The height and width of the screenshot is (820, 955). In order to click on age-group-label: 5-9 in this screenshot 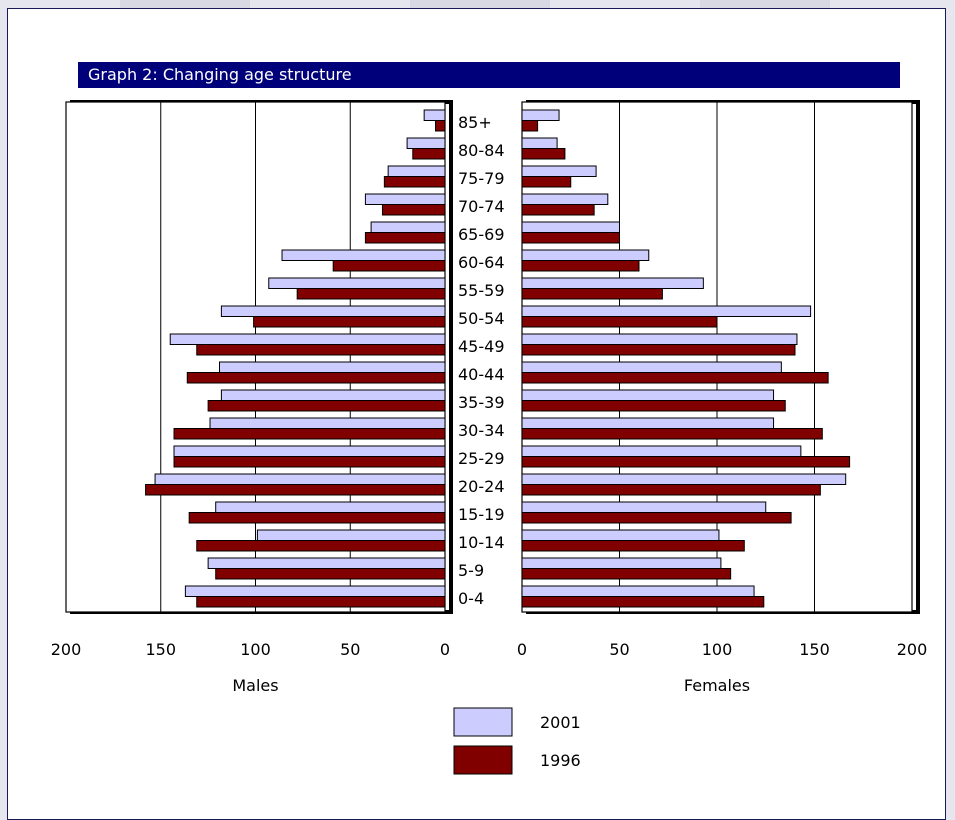, I will do `click(471, 570)`.